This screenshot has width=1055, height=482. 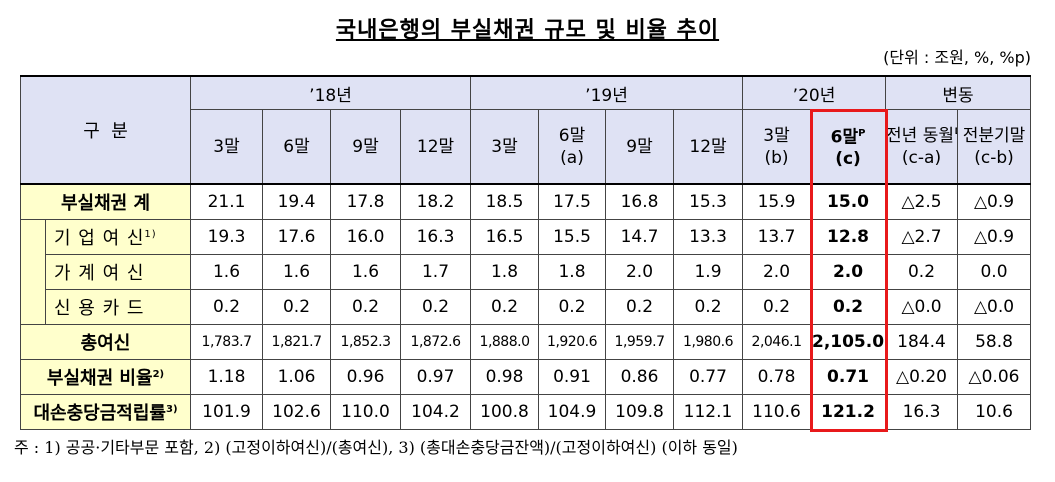 What do you see at coordinates (297, 237) in the screenshot?
I see `cell: 17.6` at bounding box center [297, 237].